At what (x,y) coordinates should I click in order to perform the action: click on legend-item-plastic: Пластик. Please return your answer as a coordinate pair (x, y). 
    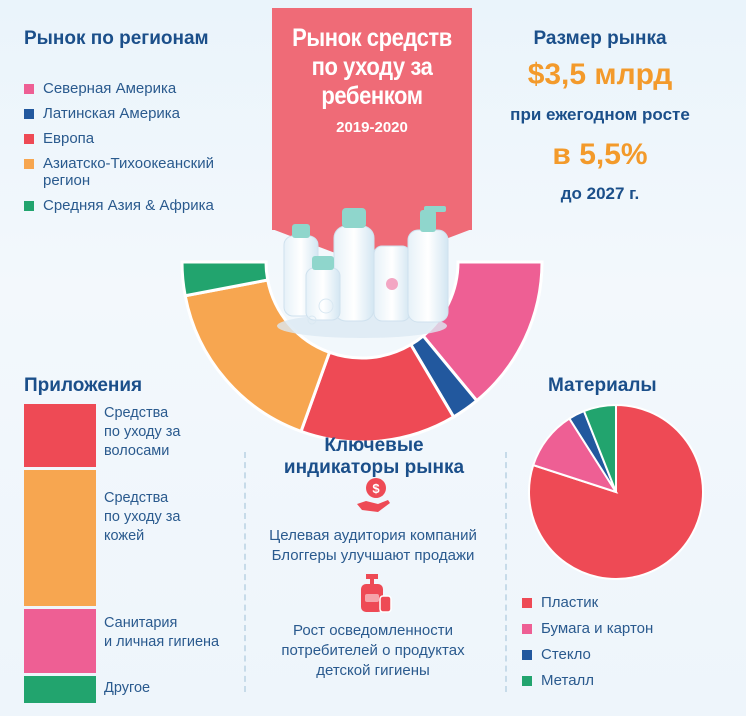
    Looking at the image, I should click on (622, 602).